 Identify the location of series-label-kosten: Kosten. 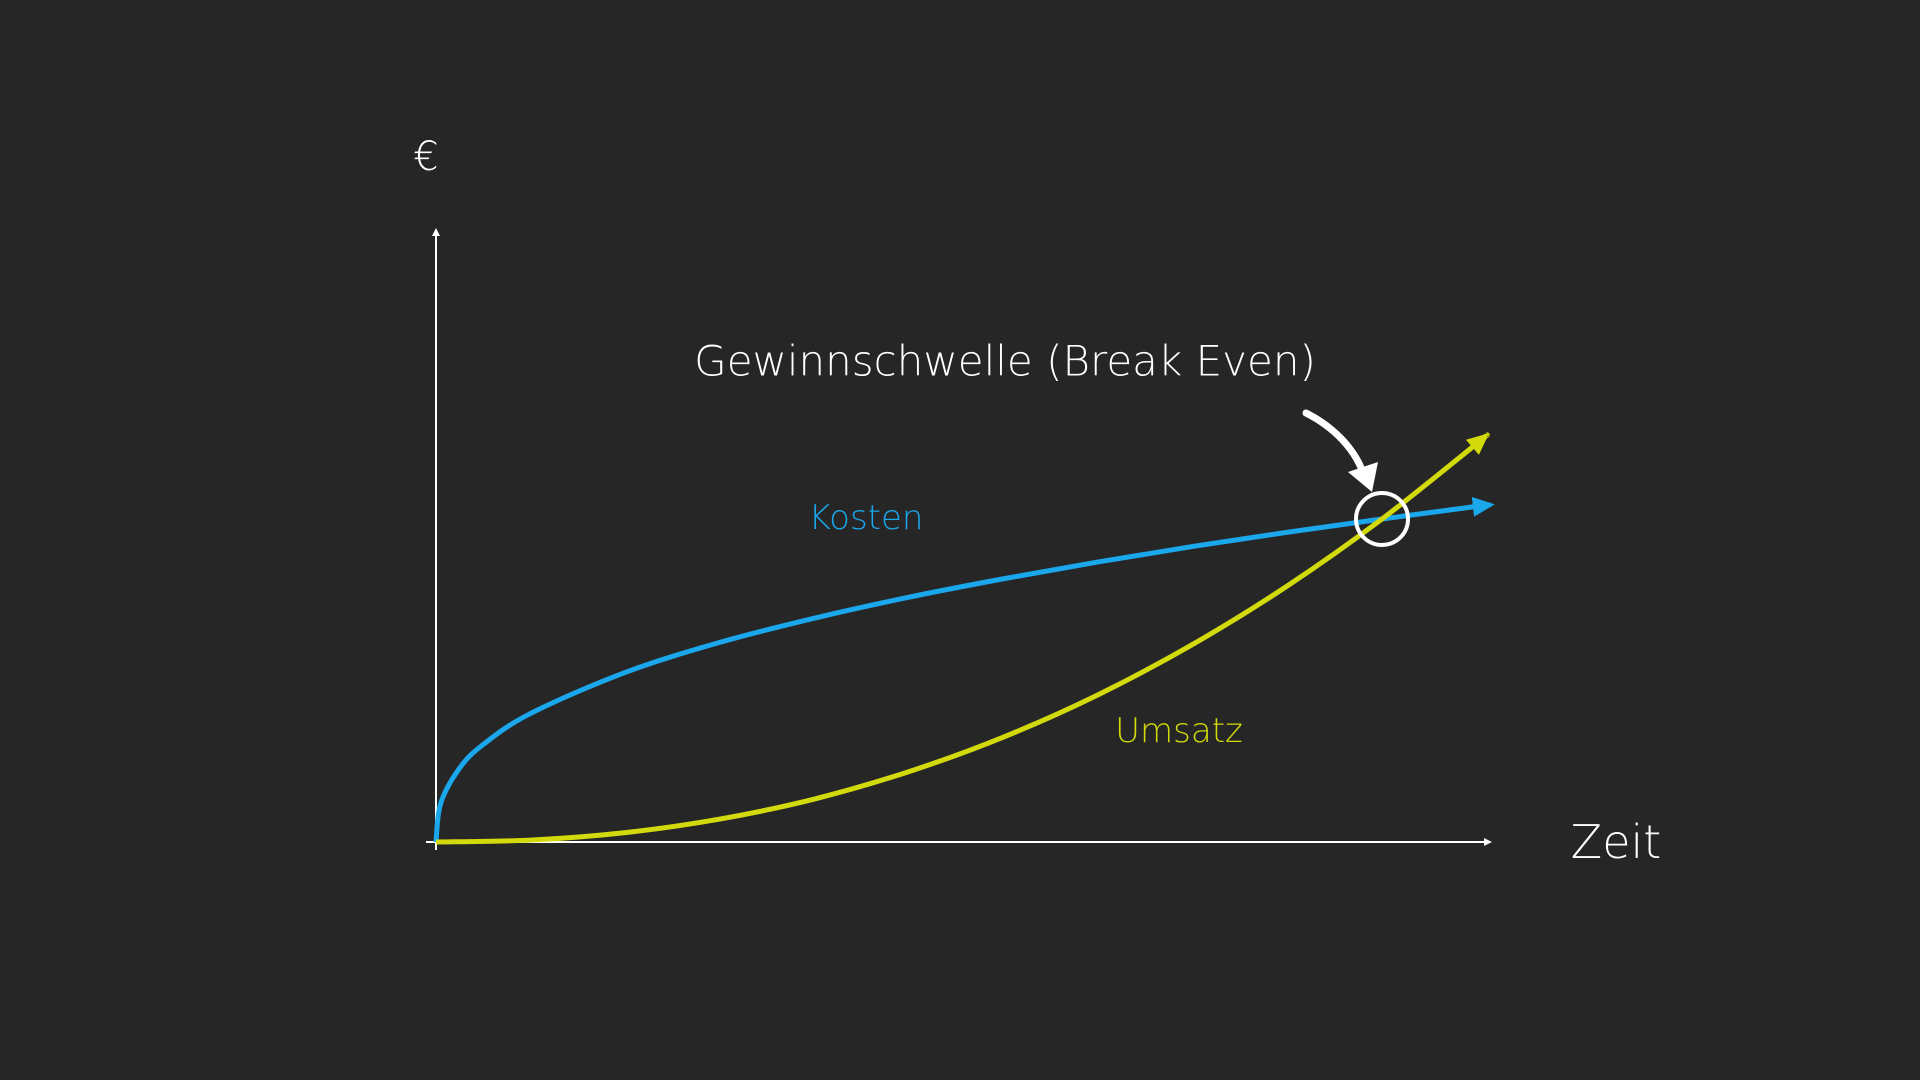
(866, 518).